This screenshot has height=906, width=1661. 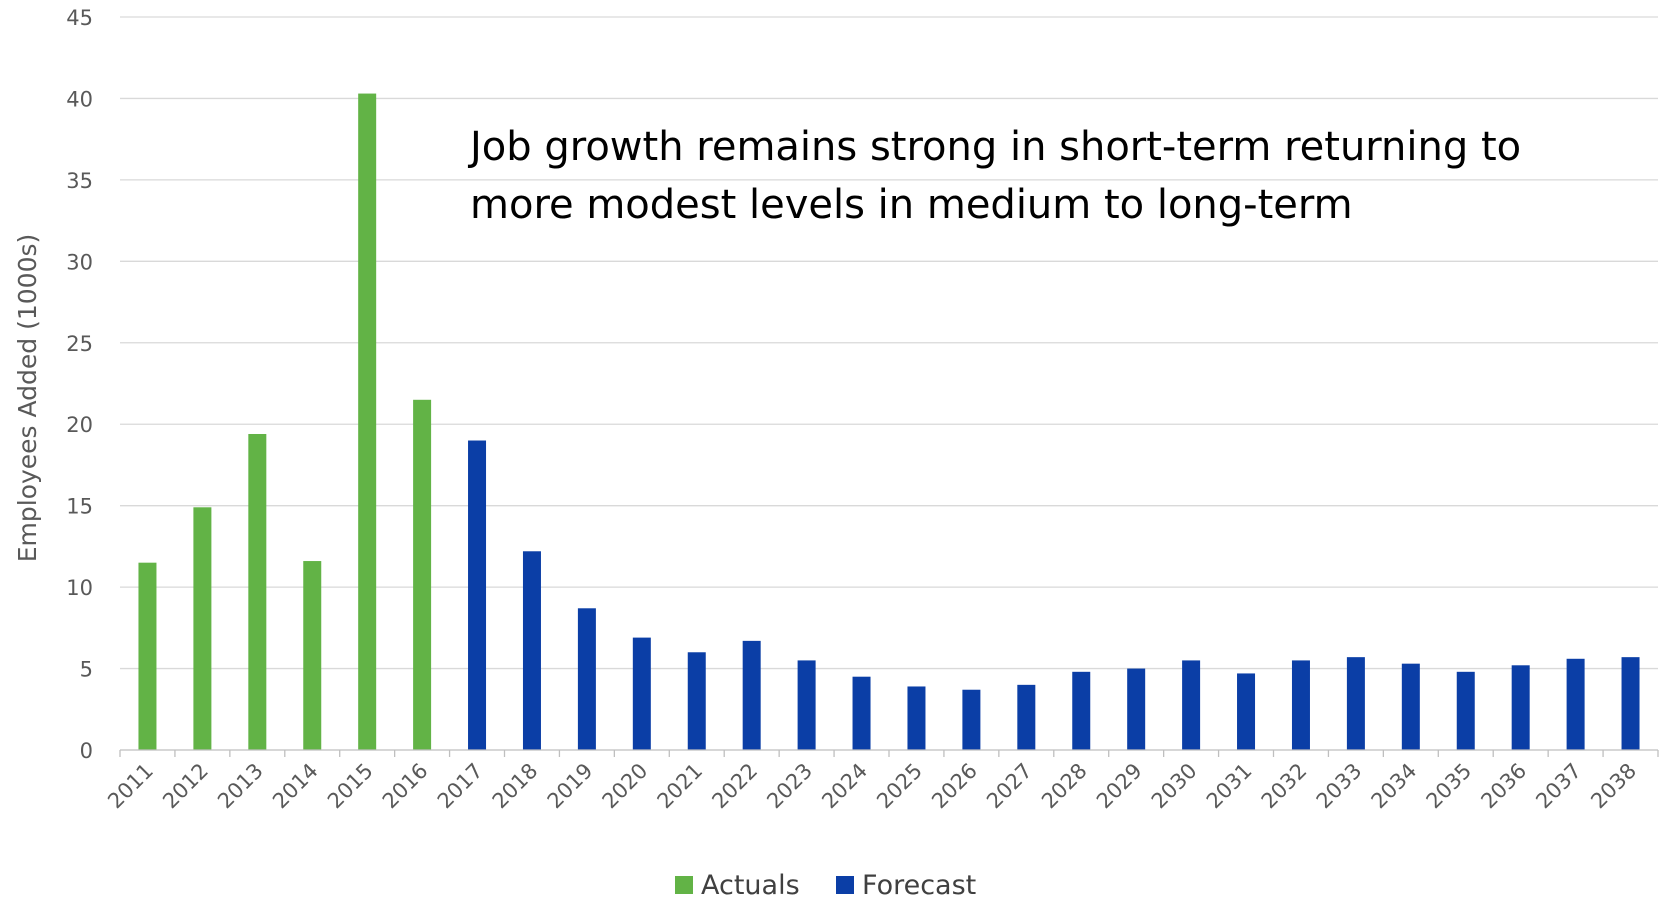 I want to click on bar-2030, so click(x=1191, y=705).